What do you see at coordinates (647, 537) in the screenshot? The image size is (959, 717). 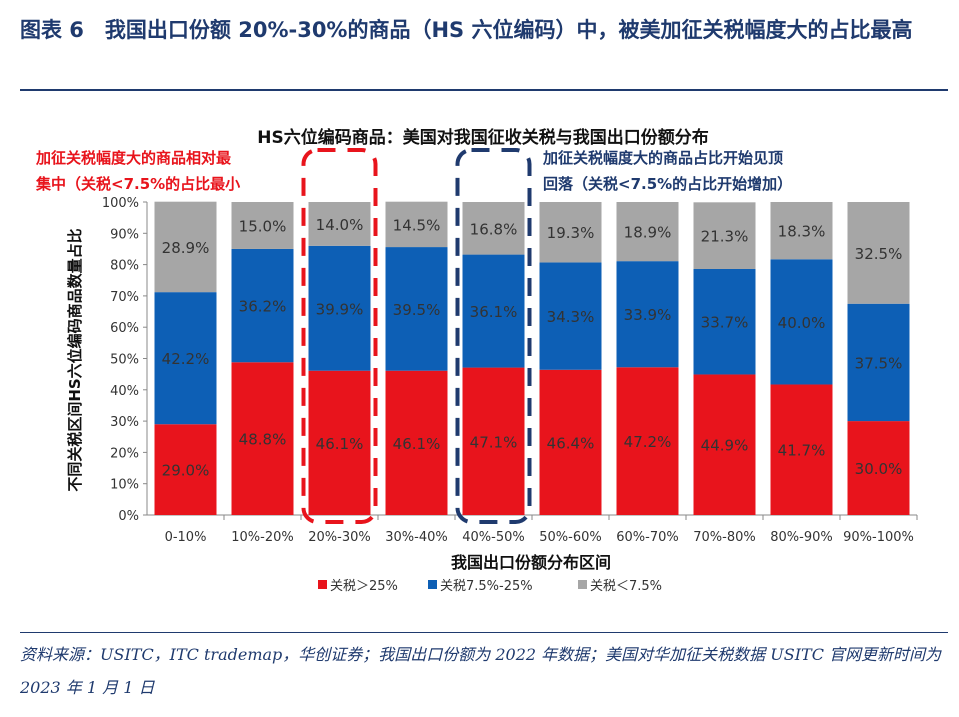 I see `x-tick-label: 60%-70%` at bounding box center [647, 537].